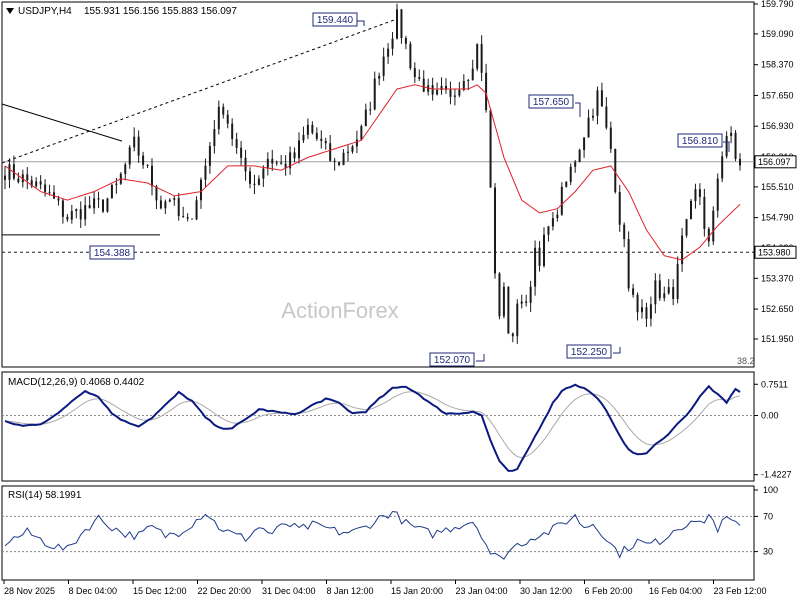 The height and width of the screenshot is (600, 800). What do you see at coordinates (700, 141) in the screenshot?
I see `annotation-label: 156.810` at bounding box center [700, 141].